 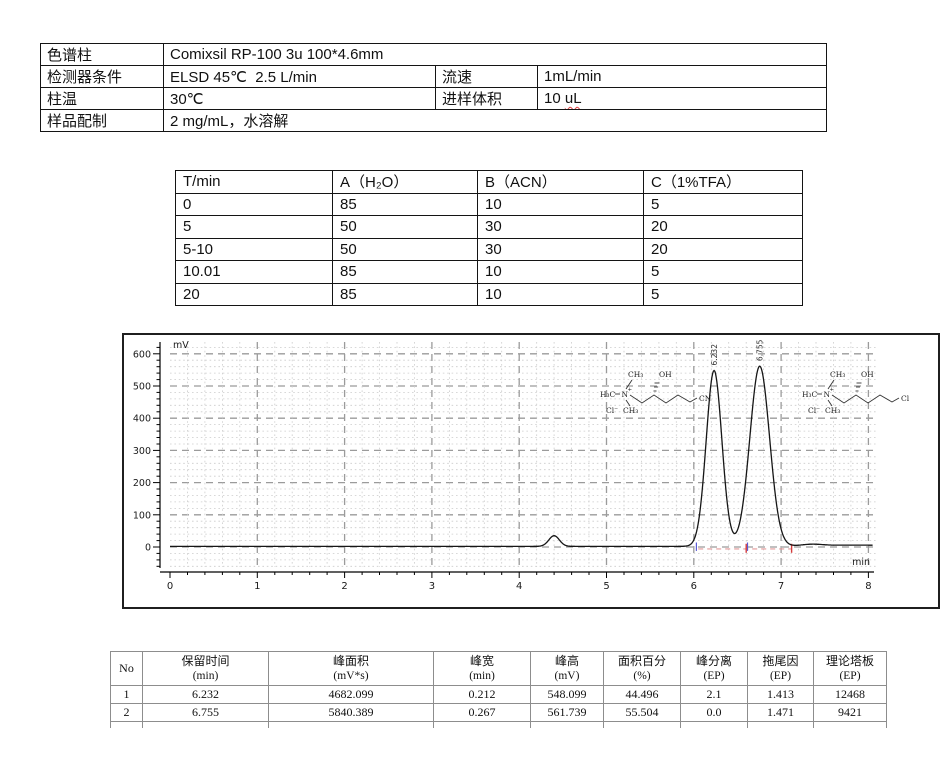 I want to click on cropped-row-stub, so click(x=498, y=724).